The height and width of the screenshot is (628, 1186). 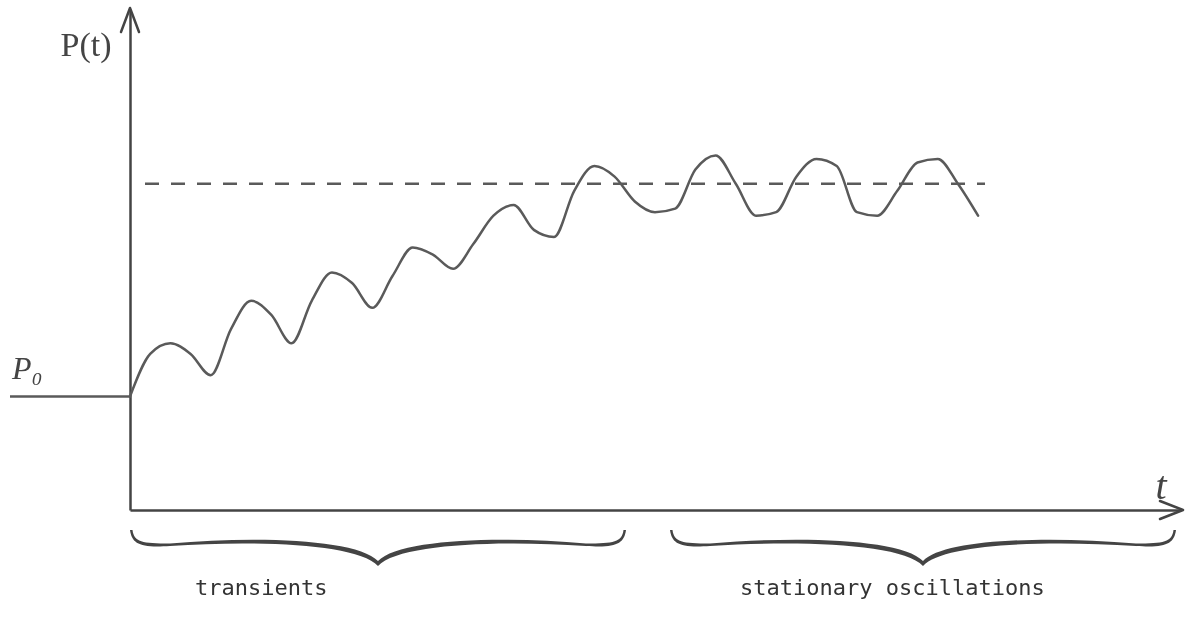 I want to click on text: transients, so click(x=261, y=587).